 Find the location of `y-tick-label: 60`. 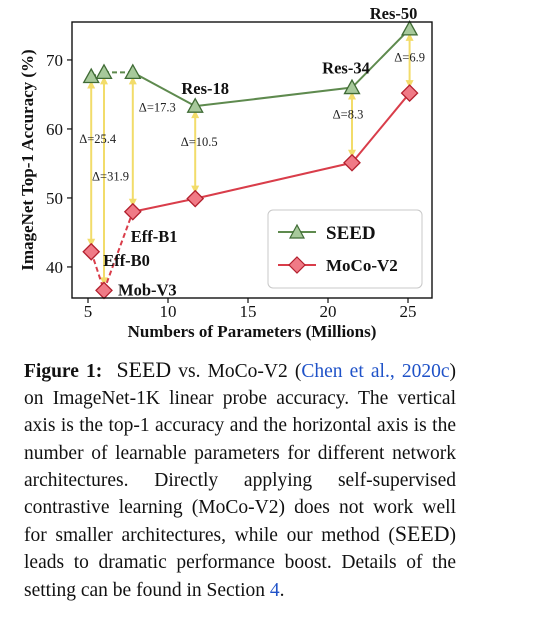

y-tick-label: 60 is located at coordinates (54, 129).